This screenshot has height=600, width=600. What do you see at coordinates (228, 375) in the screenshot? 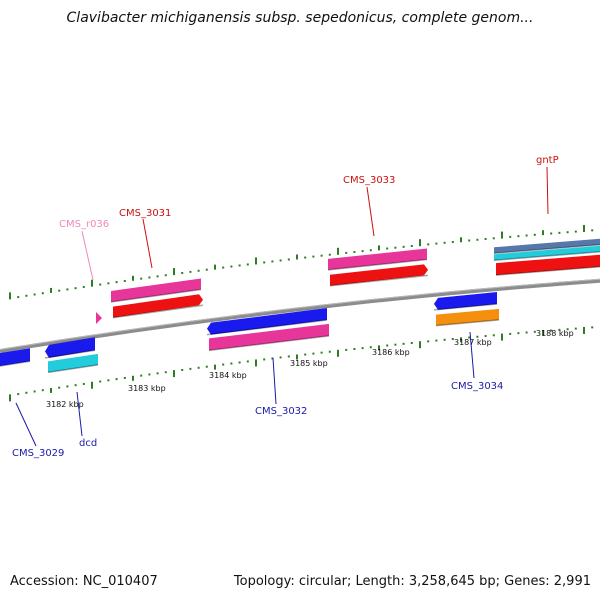
I see `scale-label: 3184 kbp` at bounding box center [228, 375].